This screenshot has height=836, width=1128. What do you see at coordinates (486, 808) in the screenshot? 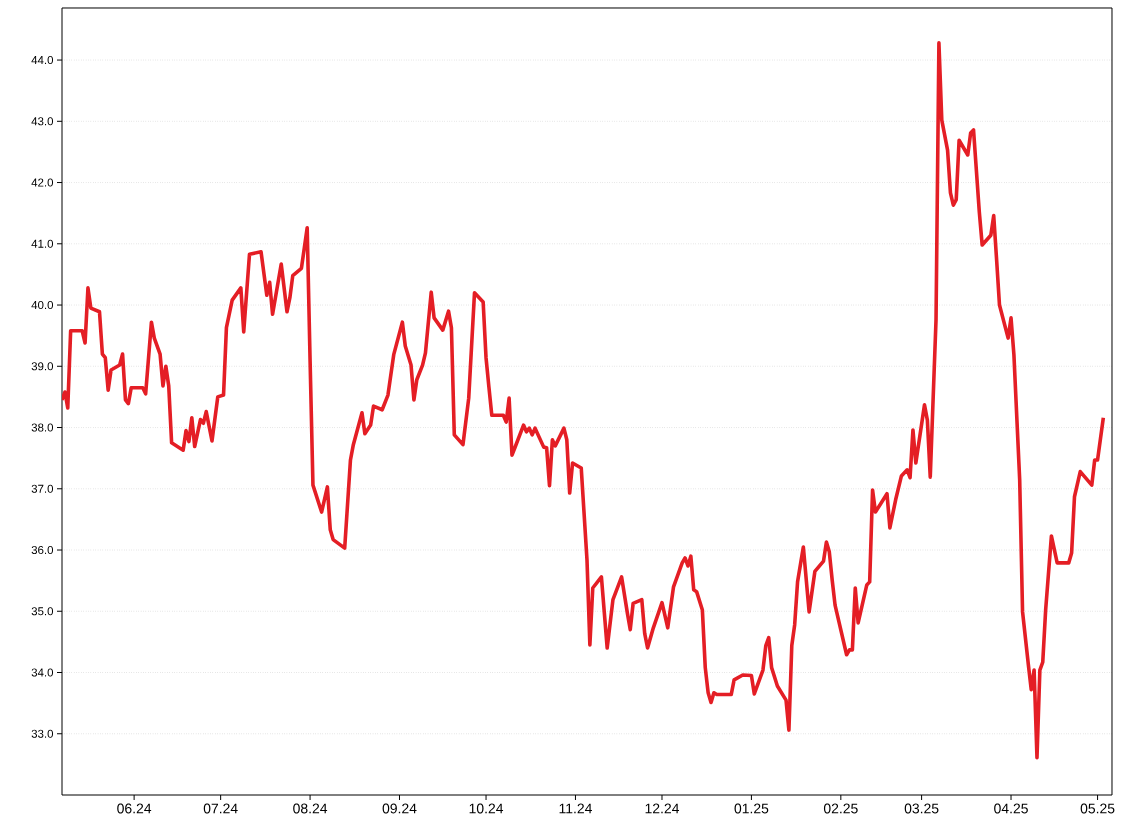
I see `x-tick-label: 10.24` at bounding box center [486, 808].